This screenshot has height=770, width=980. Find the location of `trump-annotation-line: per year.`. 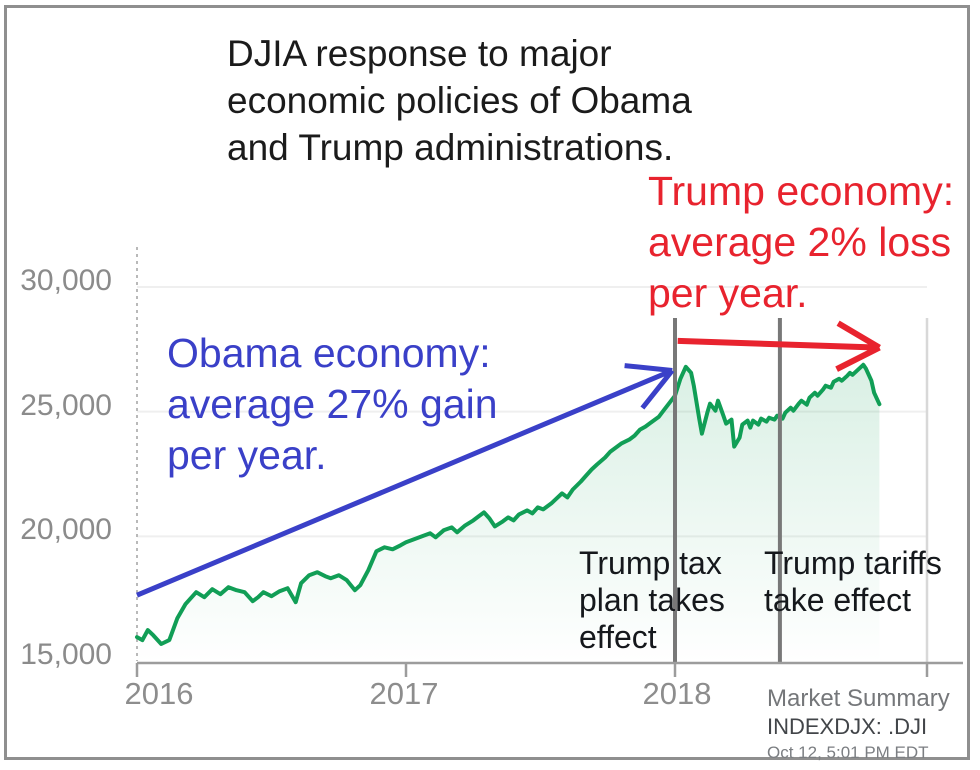

trump-annotation-line: per year. is located at coordinates (728, 293).